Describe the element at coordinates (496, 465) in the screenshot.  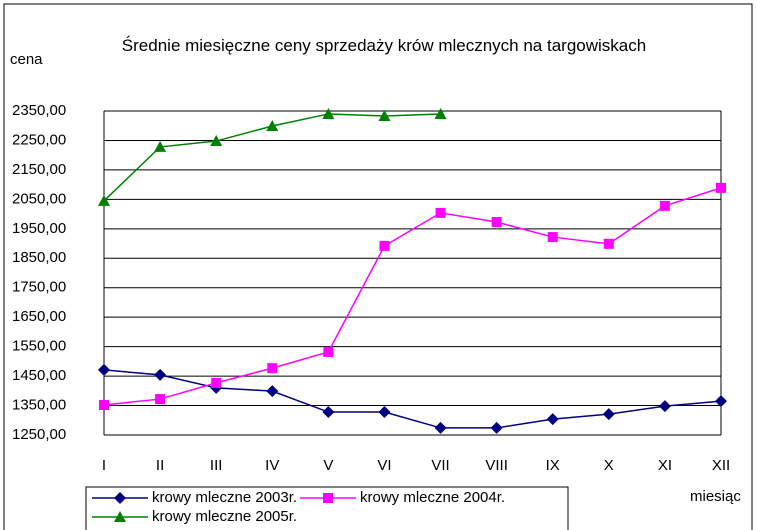
I see `x-tick-label: VIII` at that location.